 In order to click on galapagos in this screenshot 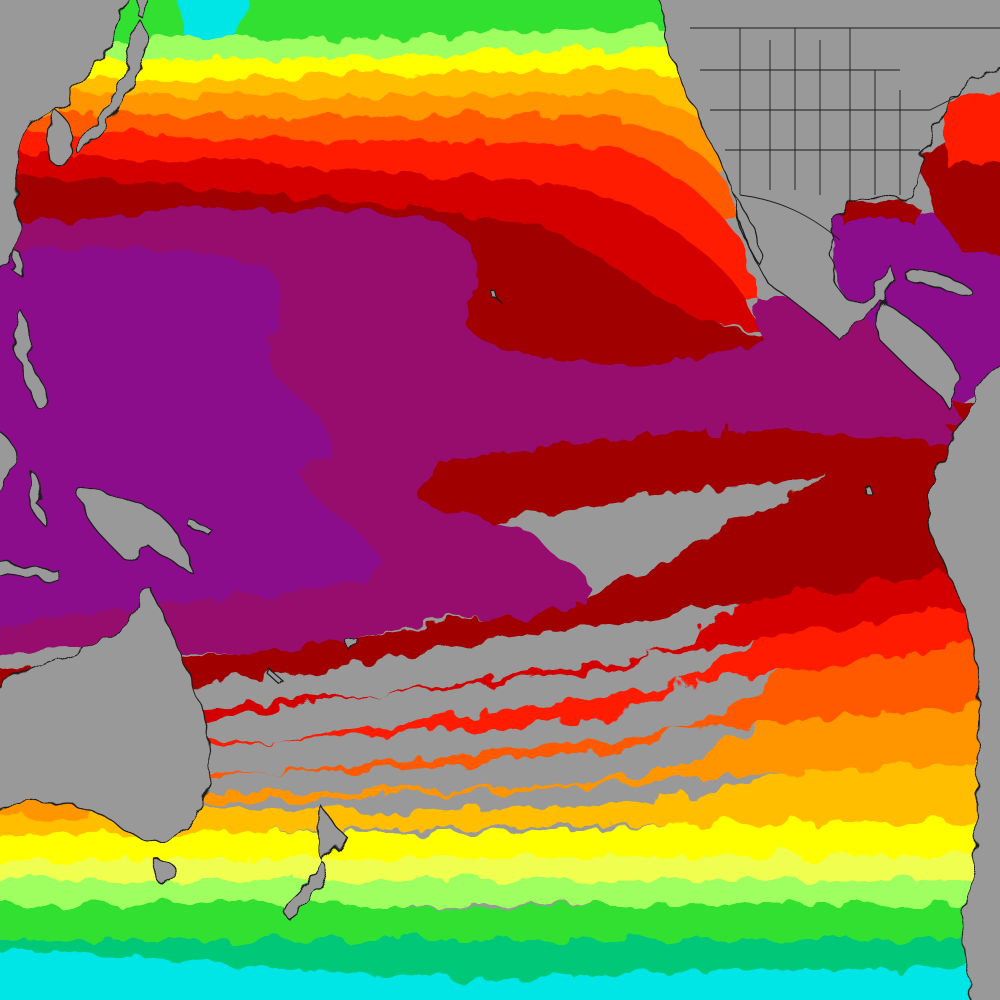, I will do `click(865, 487)`.